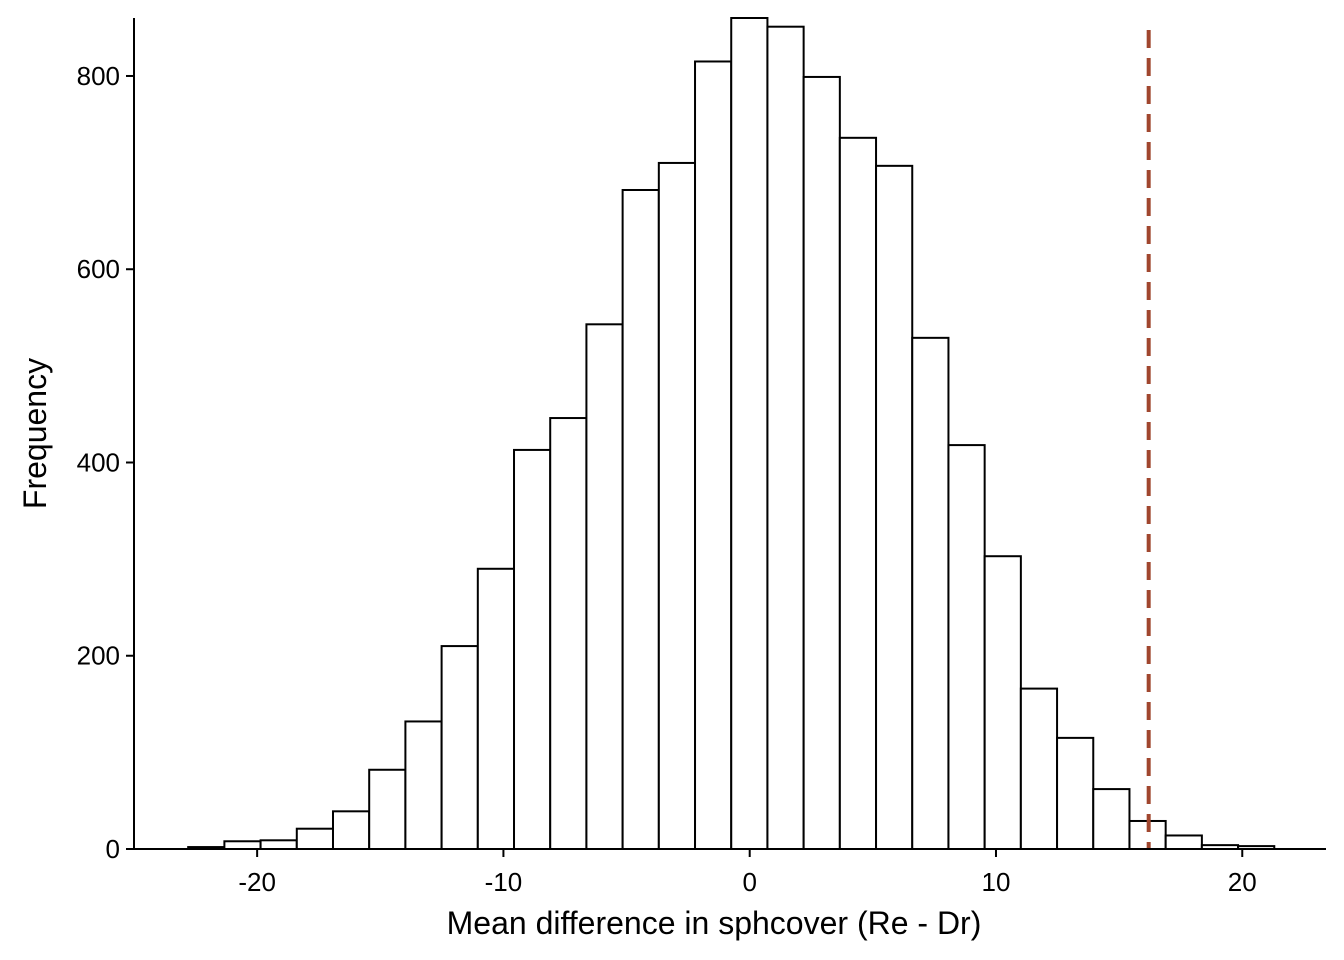 The image size is (1344, 960). I want to click on x-tick-label: 0, so click(749, 882).